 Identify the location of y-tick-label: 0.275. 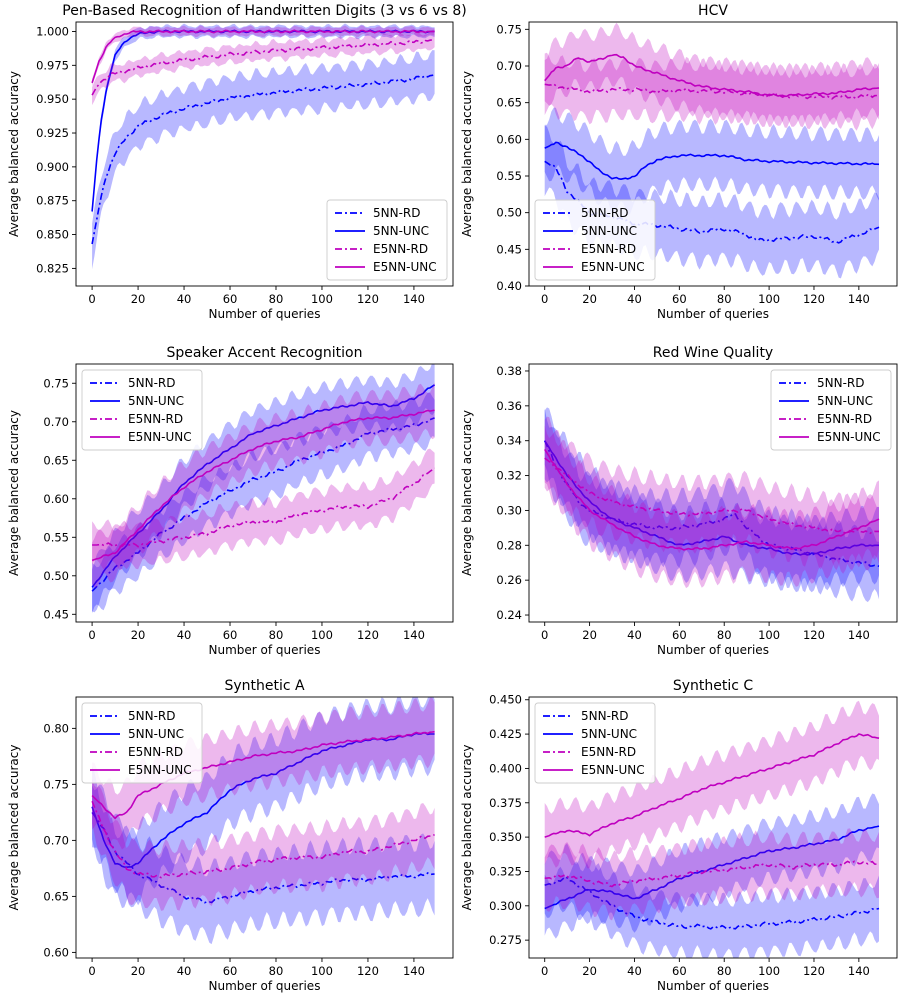
(505, 940).